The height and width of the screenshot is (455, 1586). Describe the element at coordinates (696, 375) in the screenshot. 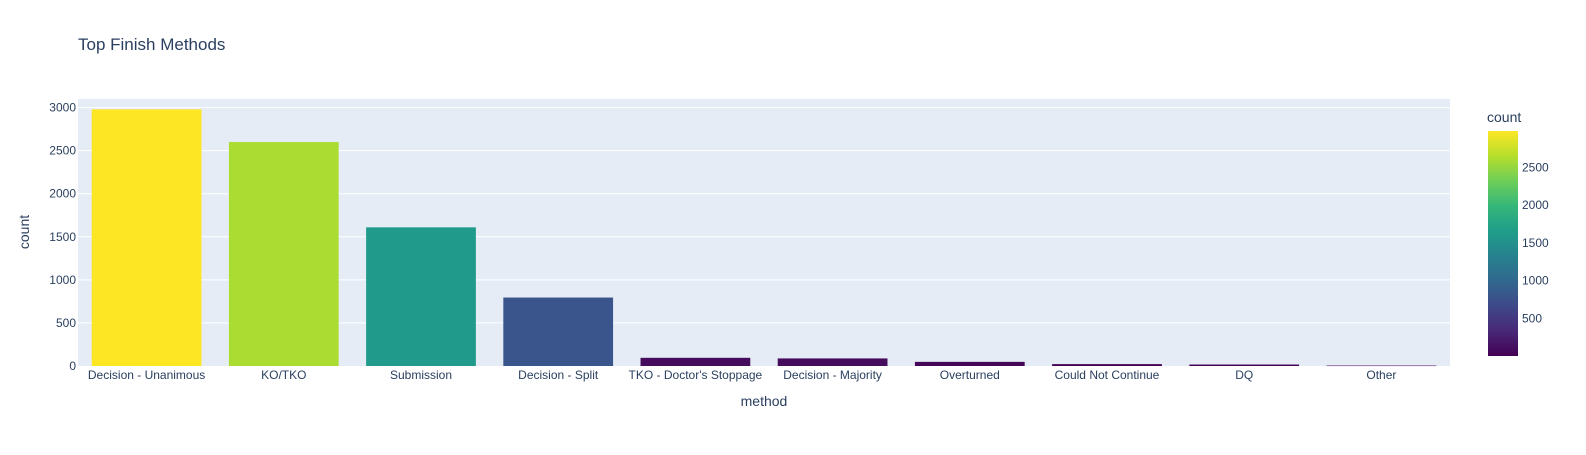

I see `x-tick-label: TKO - Doctor's Stoppage` at that location.